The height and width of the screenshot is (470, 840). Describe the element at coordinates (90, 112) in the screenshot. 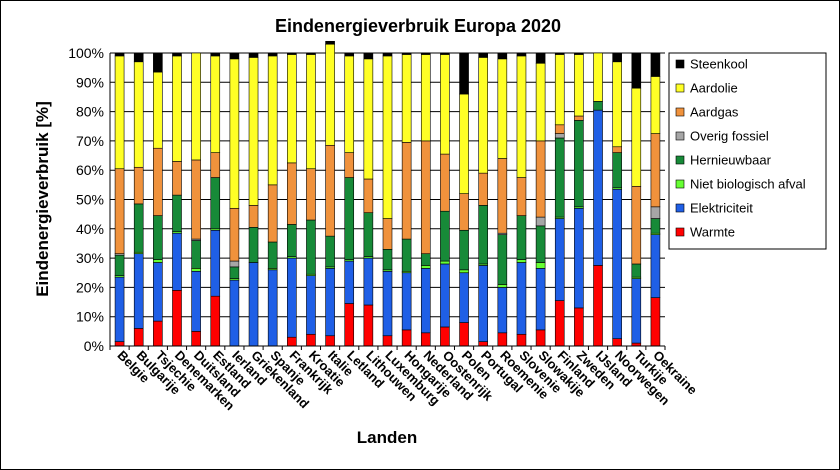

I see `y-tick-label: 80%` at that location.